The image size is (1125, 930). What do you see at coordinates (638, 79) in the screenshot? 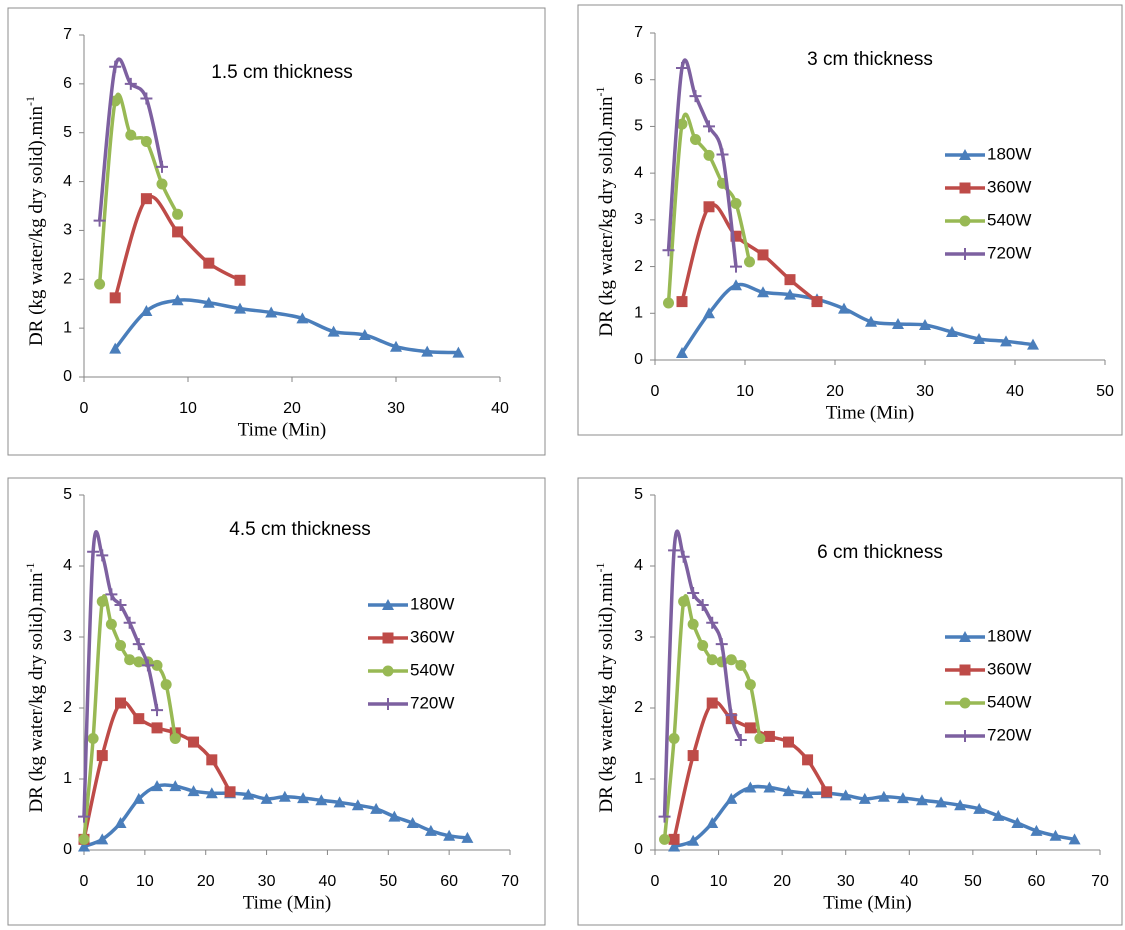
I see `y-tick-label: 6` at bounding box center [638, 79].